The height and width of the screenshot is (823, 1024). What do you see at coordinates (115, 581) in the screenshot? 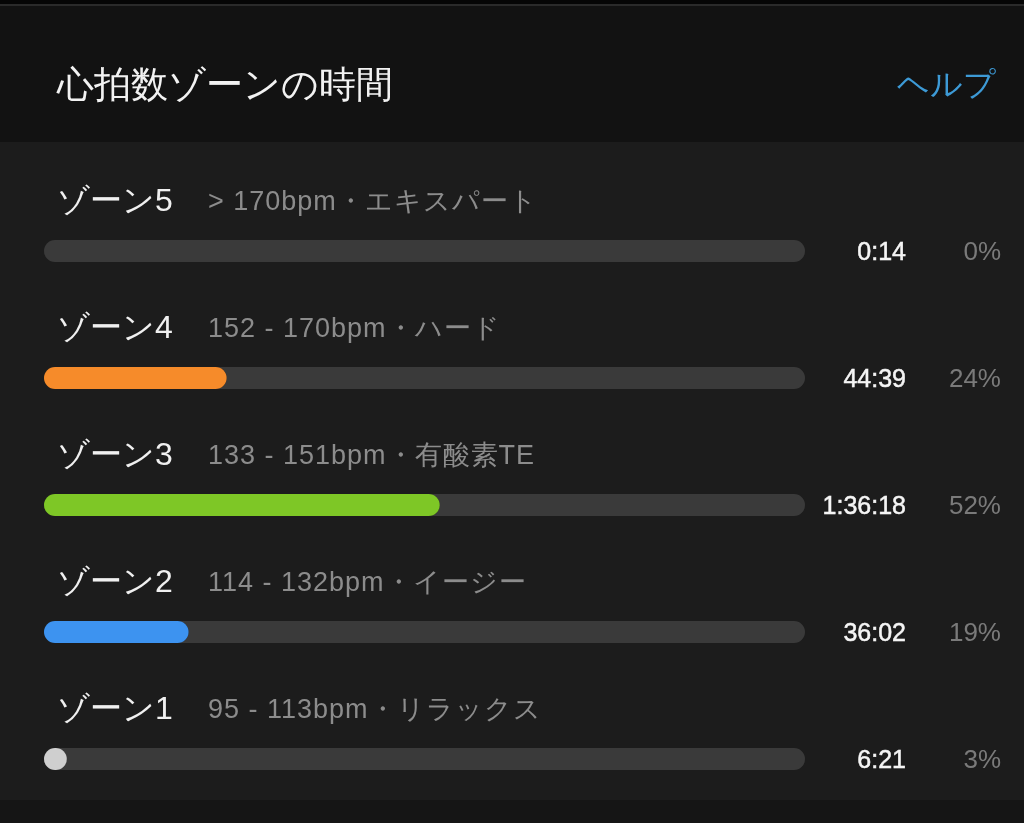
I see `y-tick-label: ゾーン2` at bounding box center [115, 581].